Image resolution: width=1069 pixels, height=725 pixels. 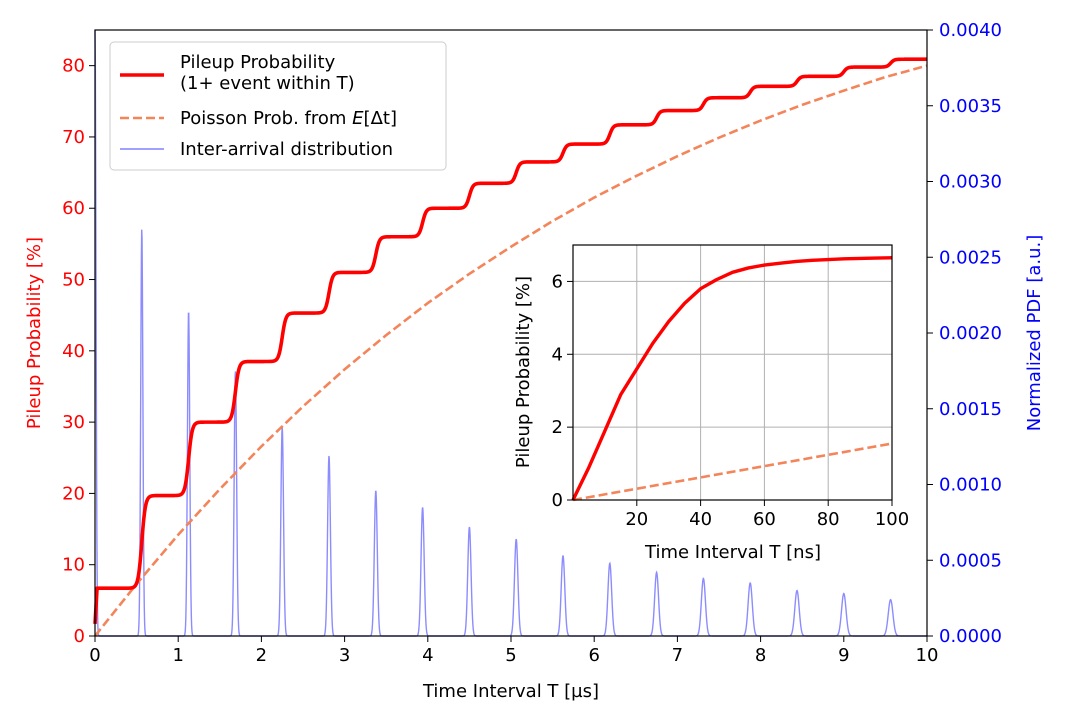 What do you see at coordinates (73, 66) in the screenshot?
I see `main-y-left-tick-label: 80` at bounding box center [73, 66].